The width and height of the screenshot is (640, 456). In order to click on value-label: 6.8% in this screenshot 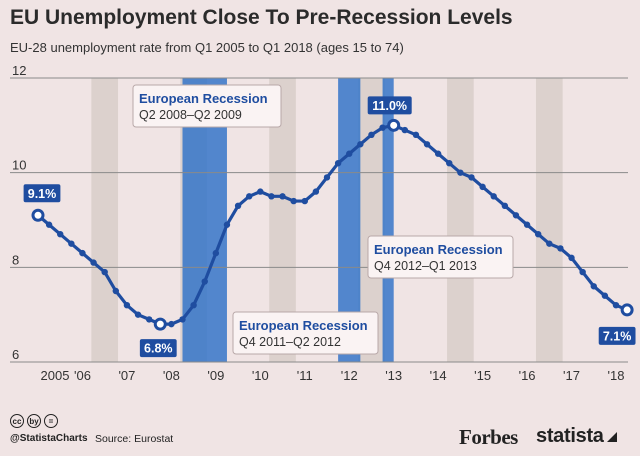, I will do `click(158, 349)`.